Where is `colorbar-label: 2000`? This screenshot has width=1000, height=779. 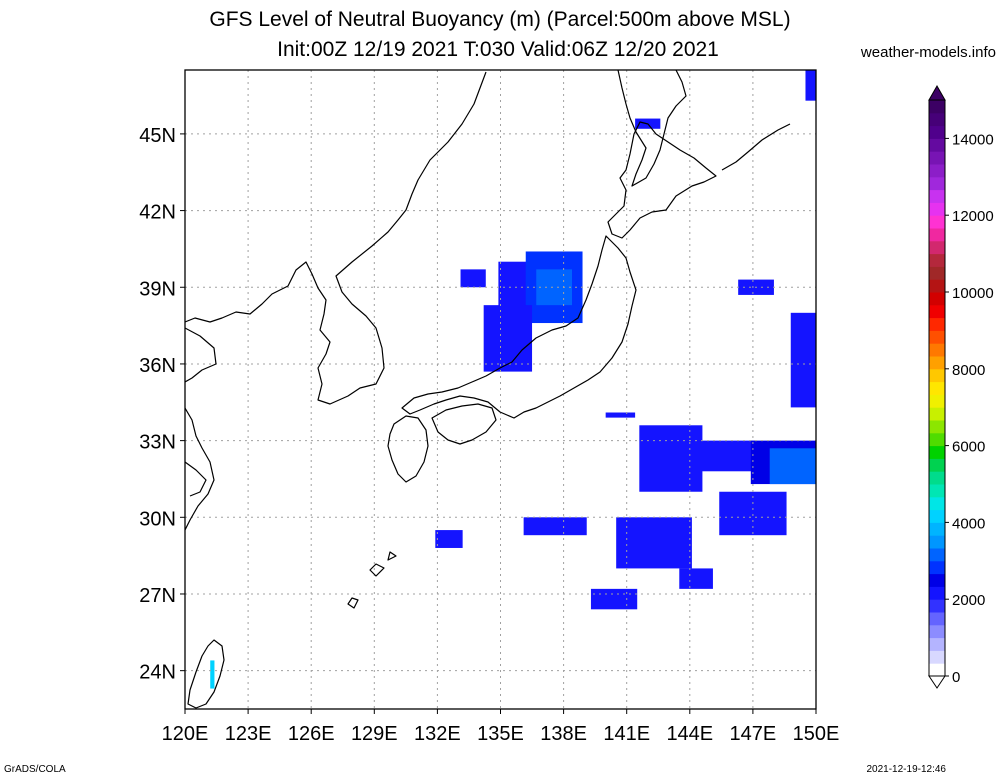 colorbar-label: 2000 is located at coordinates (968, 600).